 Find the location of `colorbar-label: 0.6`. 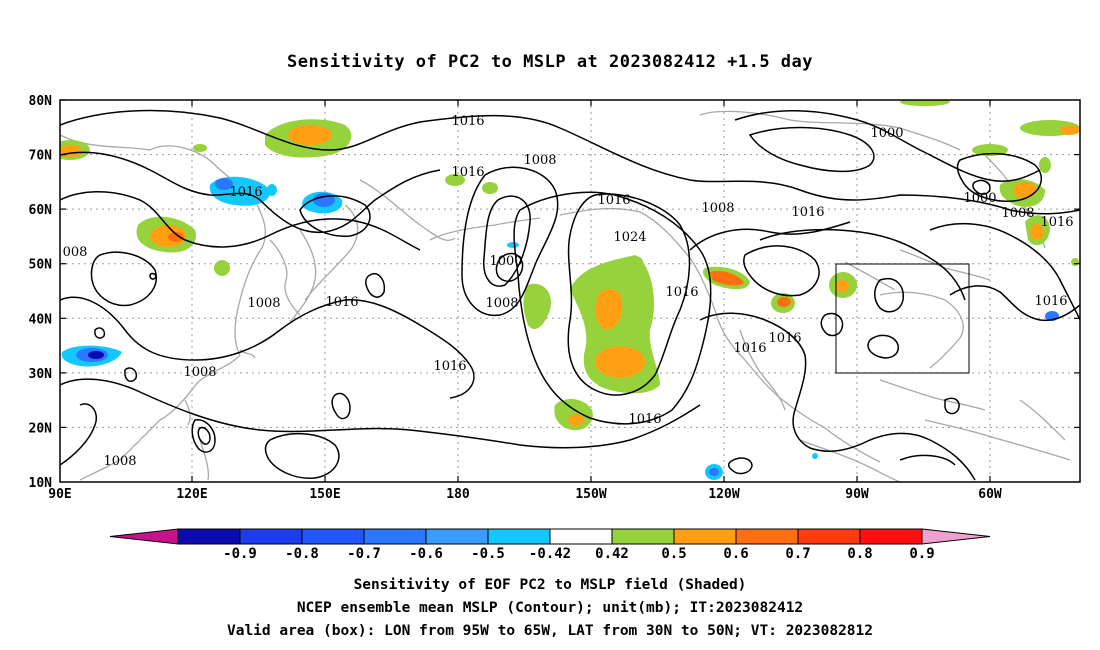

colorbar-label: 0.6 is located at coordinates (735, 554).